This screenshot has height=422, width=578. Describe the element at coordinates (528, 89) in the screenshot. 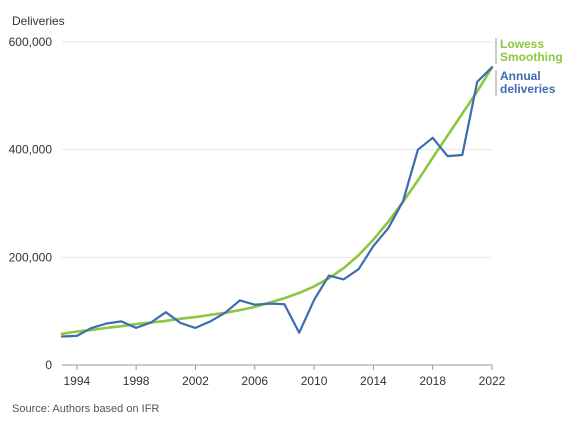

I see `legend-label: deliveries` at that location.